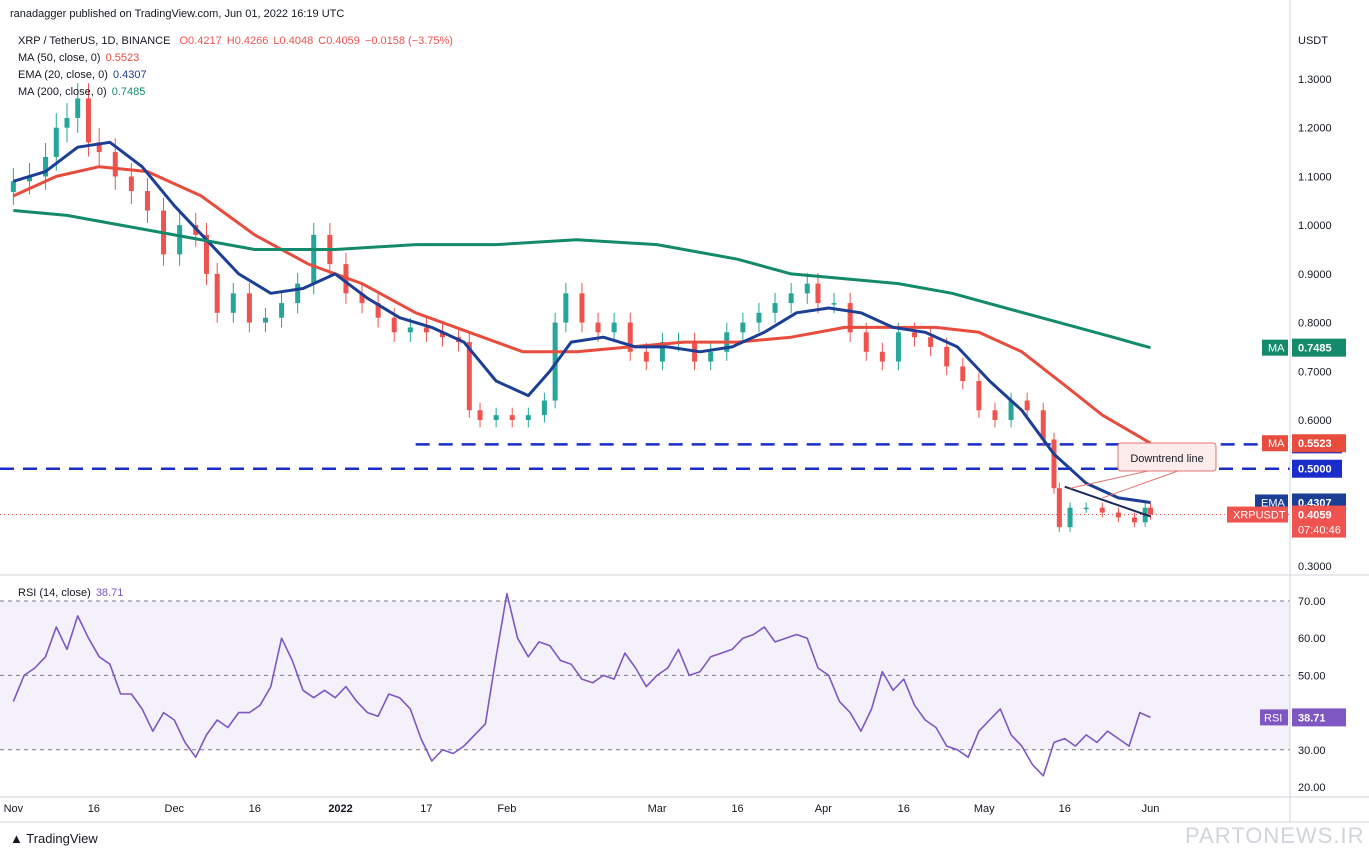  I want to click on rsi-tag-name: RSI, so click(1273, 718).